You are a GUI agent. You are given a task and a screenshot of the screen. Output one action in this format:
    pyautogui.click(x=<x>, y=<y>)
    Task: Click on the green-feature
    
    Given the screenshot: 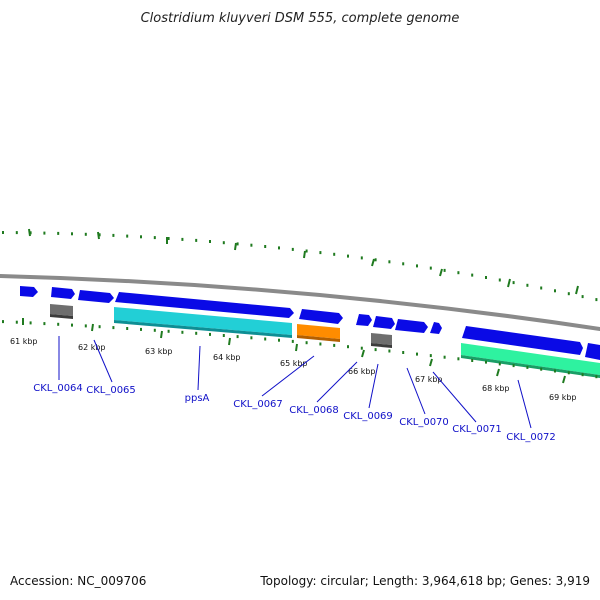 What is the action you would take?
    pyautogui.click(x=530, y=359)
    